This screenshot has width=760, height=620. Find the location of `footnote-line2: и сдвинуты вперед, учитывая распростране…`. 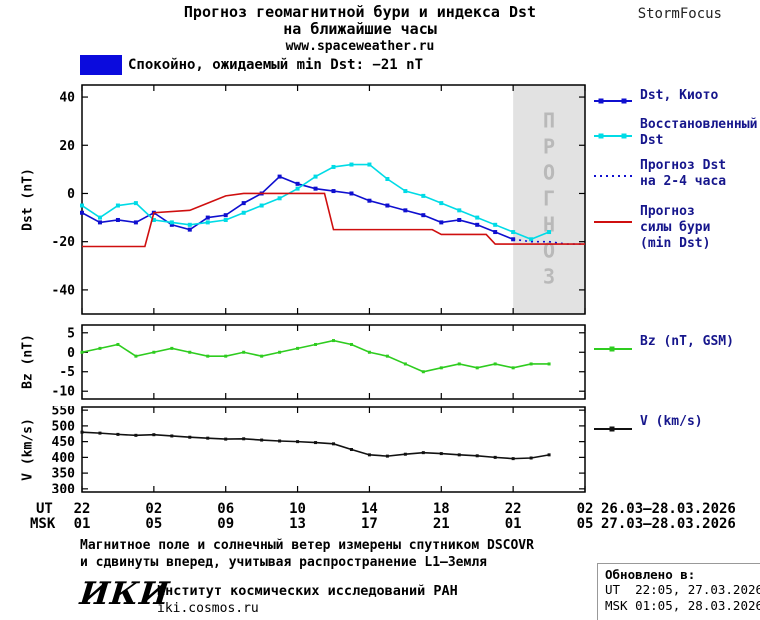

footnote-line2: и сдвинуты вперед, учитывая распростране… is located at coordinates (283, 562).